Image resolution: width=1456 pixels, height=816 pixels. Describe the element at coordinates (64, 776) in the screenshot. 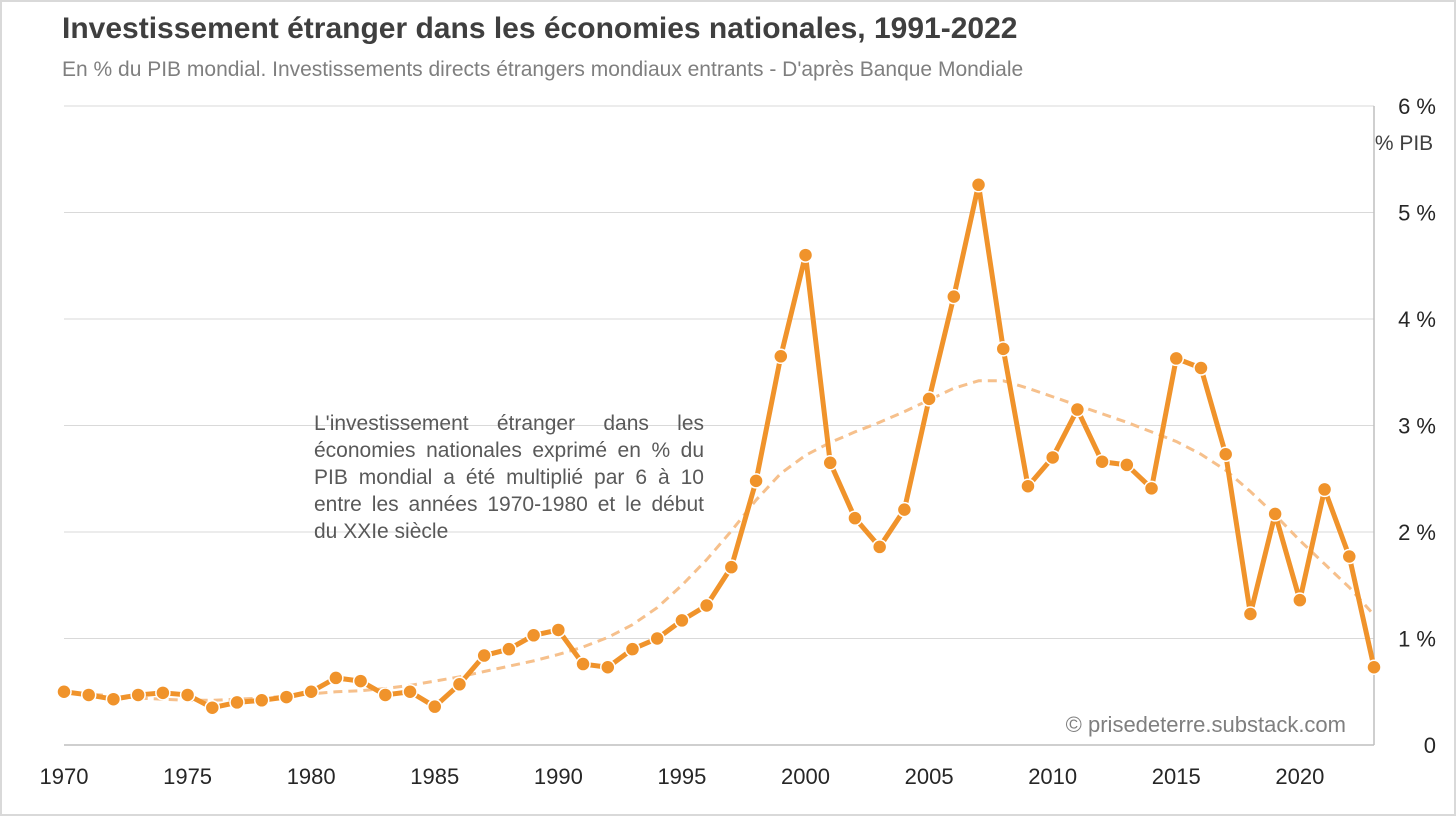

I see `x-tick-label: 1970` at that location.